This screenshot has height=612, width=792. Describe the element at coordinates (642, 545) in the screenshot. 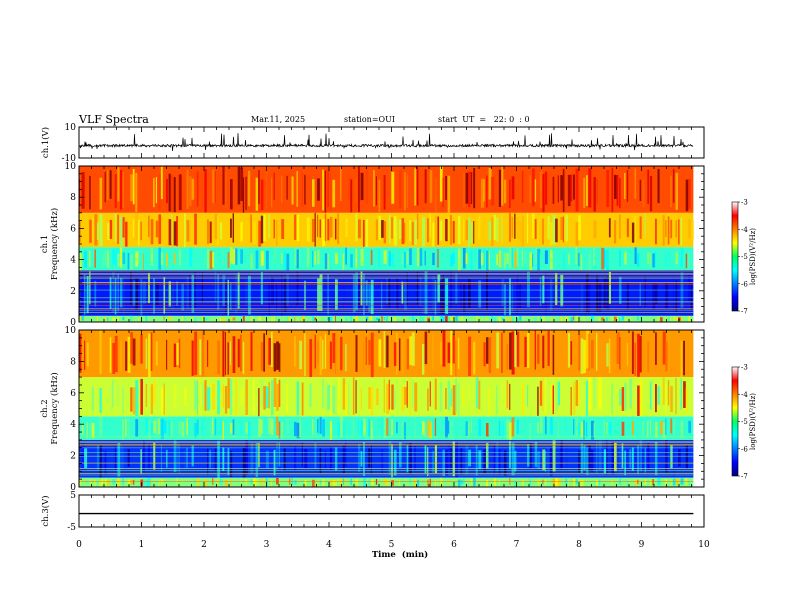

I see `x-tick-label: 9` at that location.